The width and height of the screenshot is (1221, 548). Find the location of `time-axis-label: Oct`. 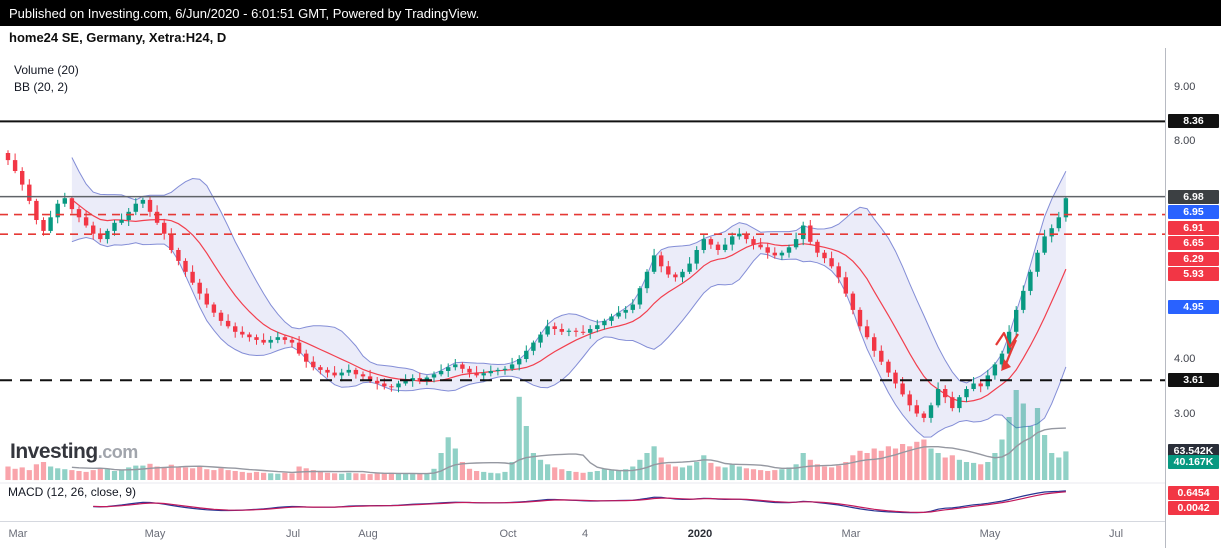

time-axis-label: Oct is located at coordinates (508, 534).